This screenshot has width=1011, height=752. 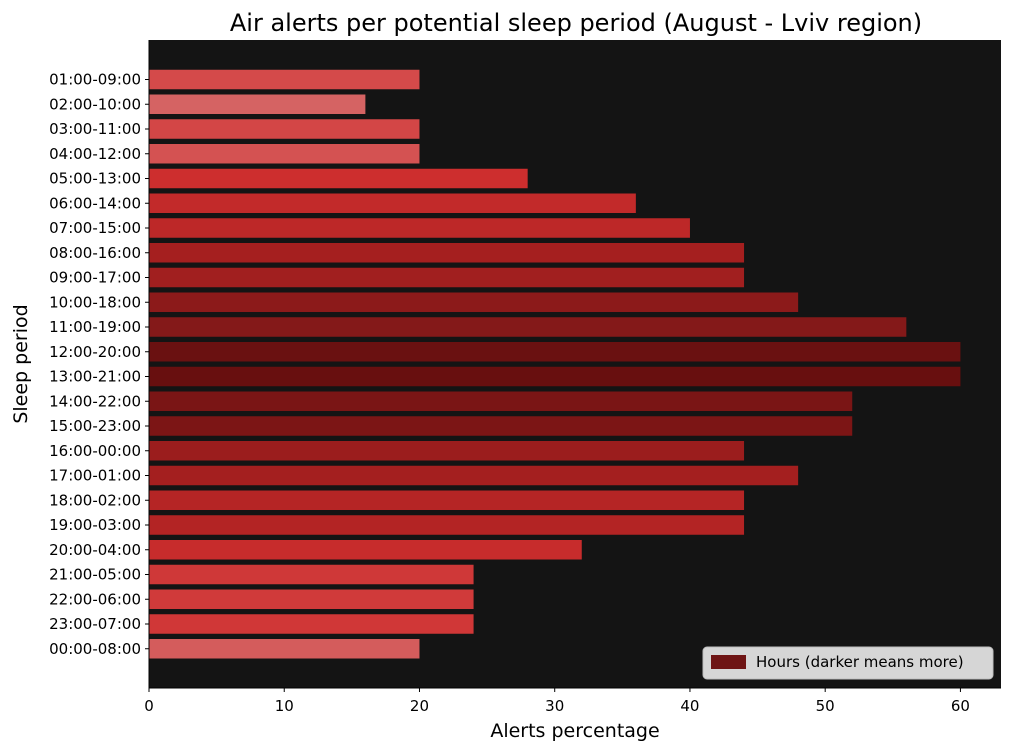 I want to click on x-tick-labels: 0 10 20 30 40 50 60, so click(x=557, y=701).